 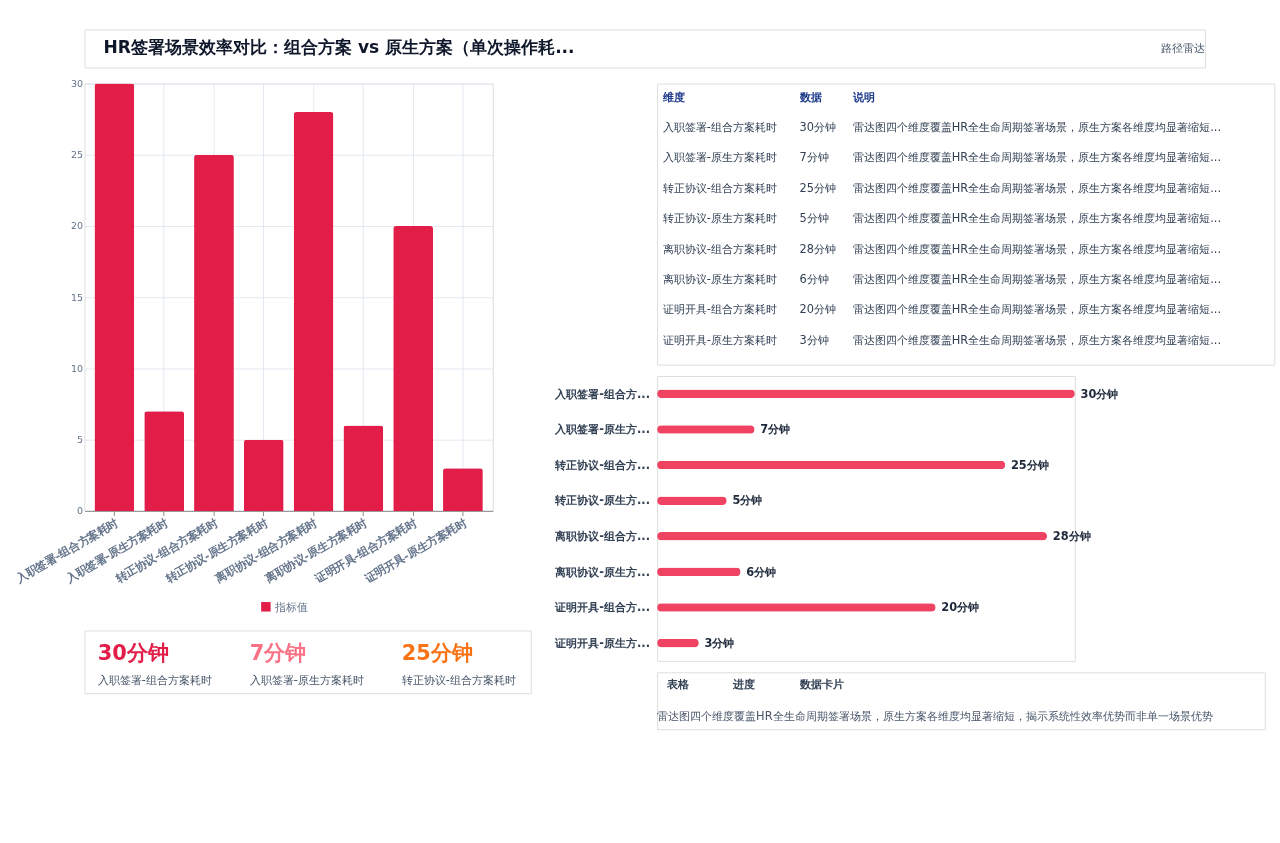 What do you see at coordinates (1029, 464) in the screenshot?
I see `data-label: 25分钟` at bounding box center [1029, 464].